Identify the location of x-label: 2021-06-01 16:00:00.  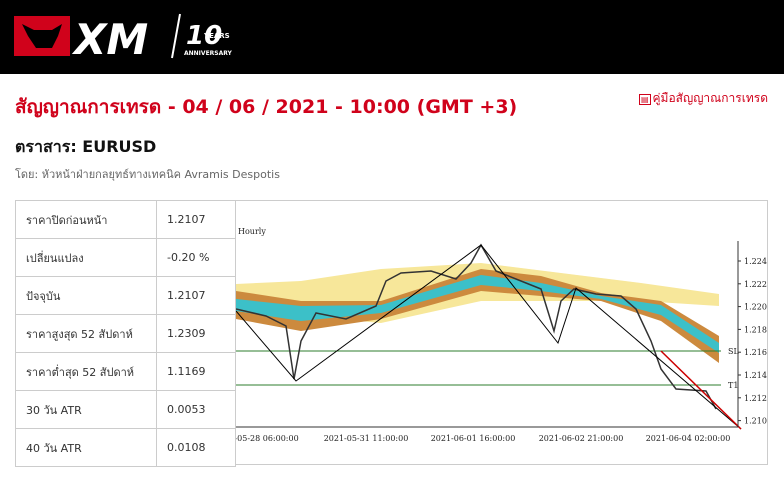
(473, 438).